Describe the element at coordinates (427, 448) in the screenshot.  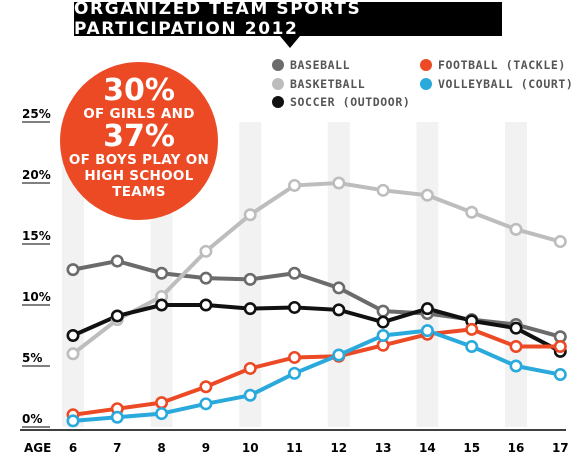
I see `x-tick-label: 14` at that location.